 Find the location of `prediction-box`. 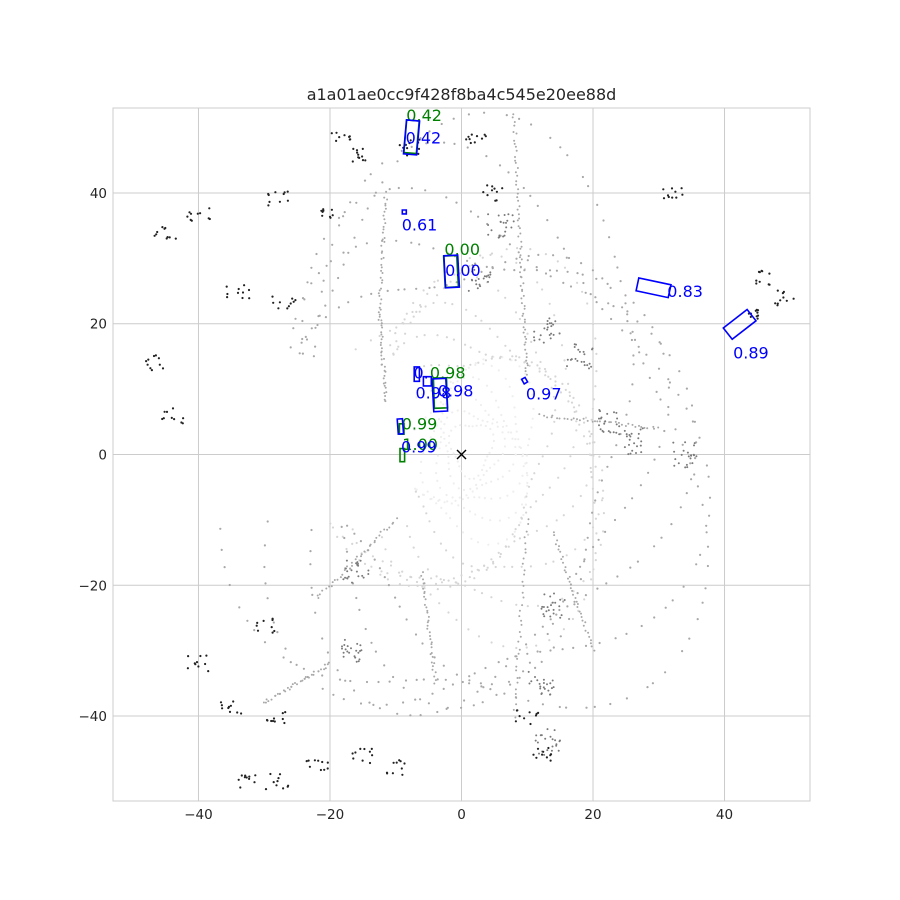

prediction-box is located at coordinates (400, 426).